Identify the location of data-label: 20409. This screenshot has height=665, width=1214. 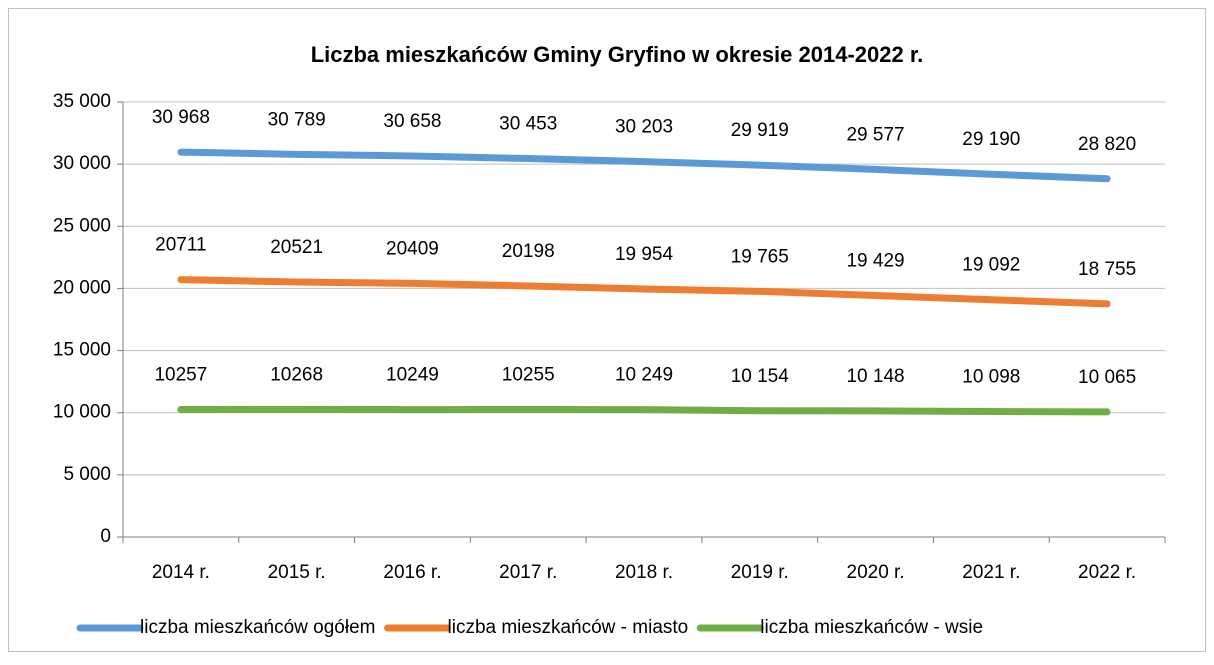
(412, 248).